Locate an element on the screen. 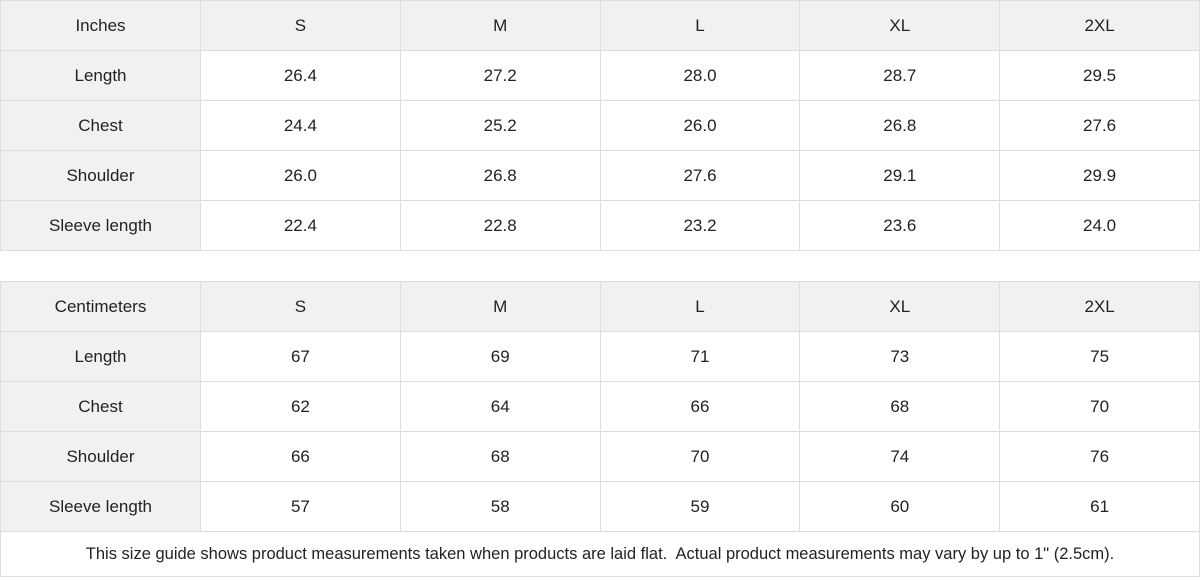  table-row: Chest 62 64 66 68 70 is located at coordinates (600, 406).